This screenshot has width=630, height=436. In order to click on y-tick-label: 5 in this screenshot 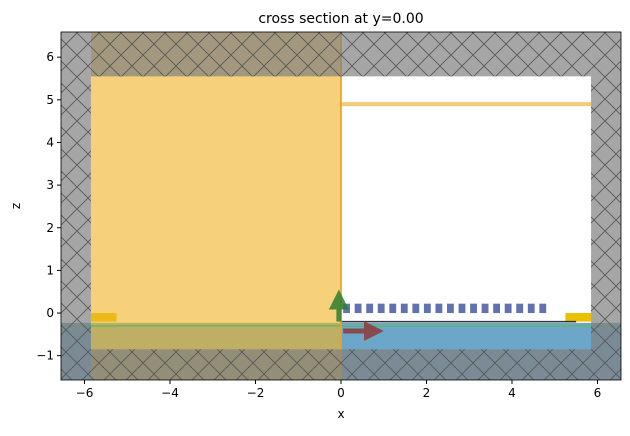, I will do `click(50, 100)`.